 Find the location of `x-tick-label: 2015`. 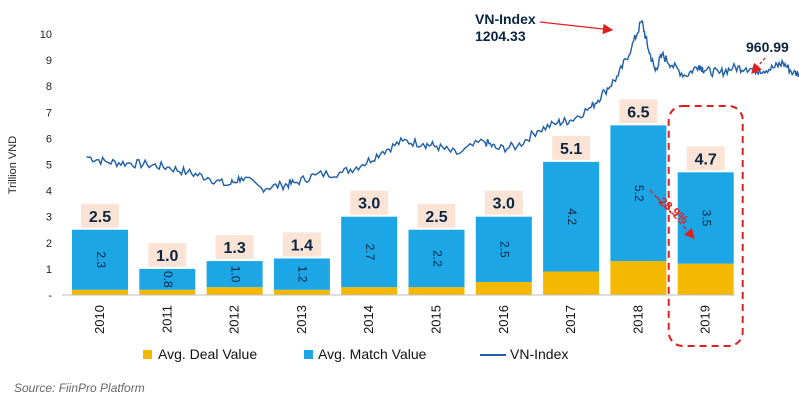

x-tick-label: 2015 is located at coordinates (436, 319).